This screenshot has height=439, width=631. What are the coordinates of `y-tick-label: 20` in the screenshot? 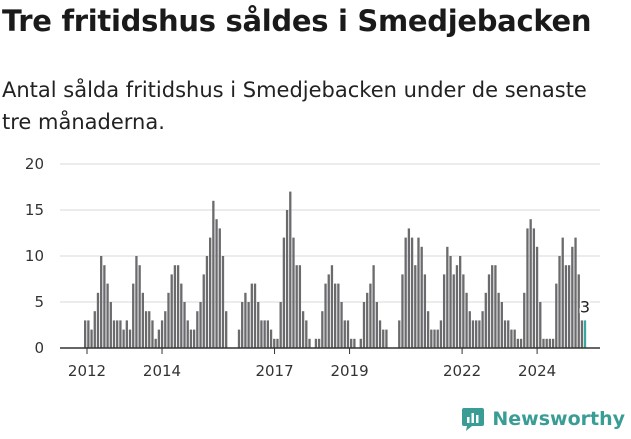 It's located at (34, 164).